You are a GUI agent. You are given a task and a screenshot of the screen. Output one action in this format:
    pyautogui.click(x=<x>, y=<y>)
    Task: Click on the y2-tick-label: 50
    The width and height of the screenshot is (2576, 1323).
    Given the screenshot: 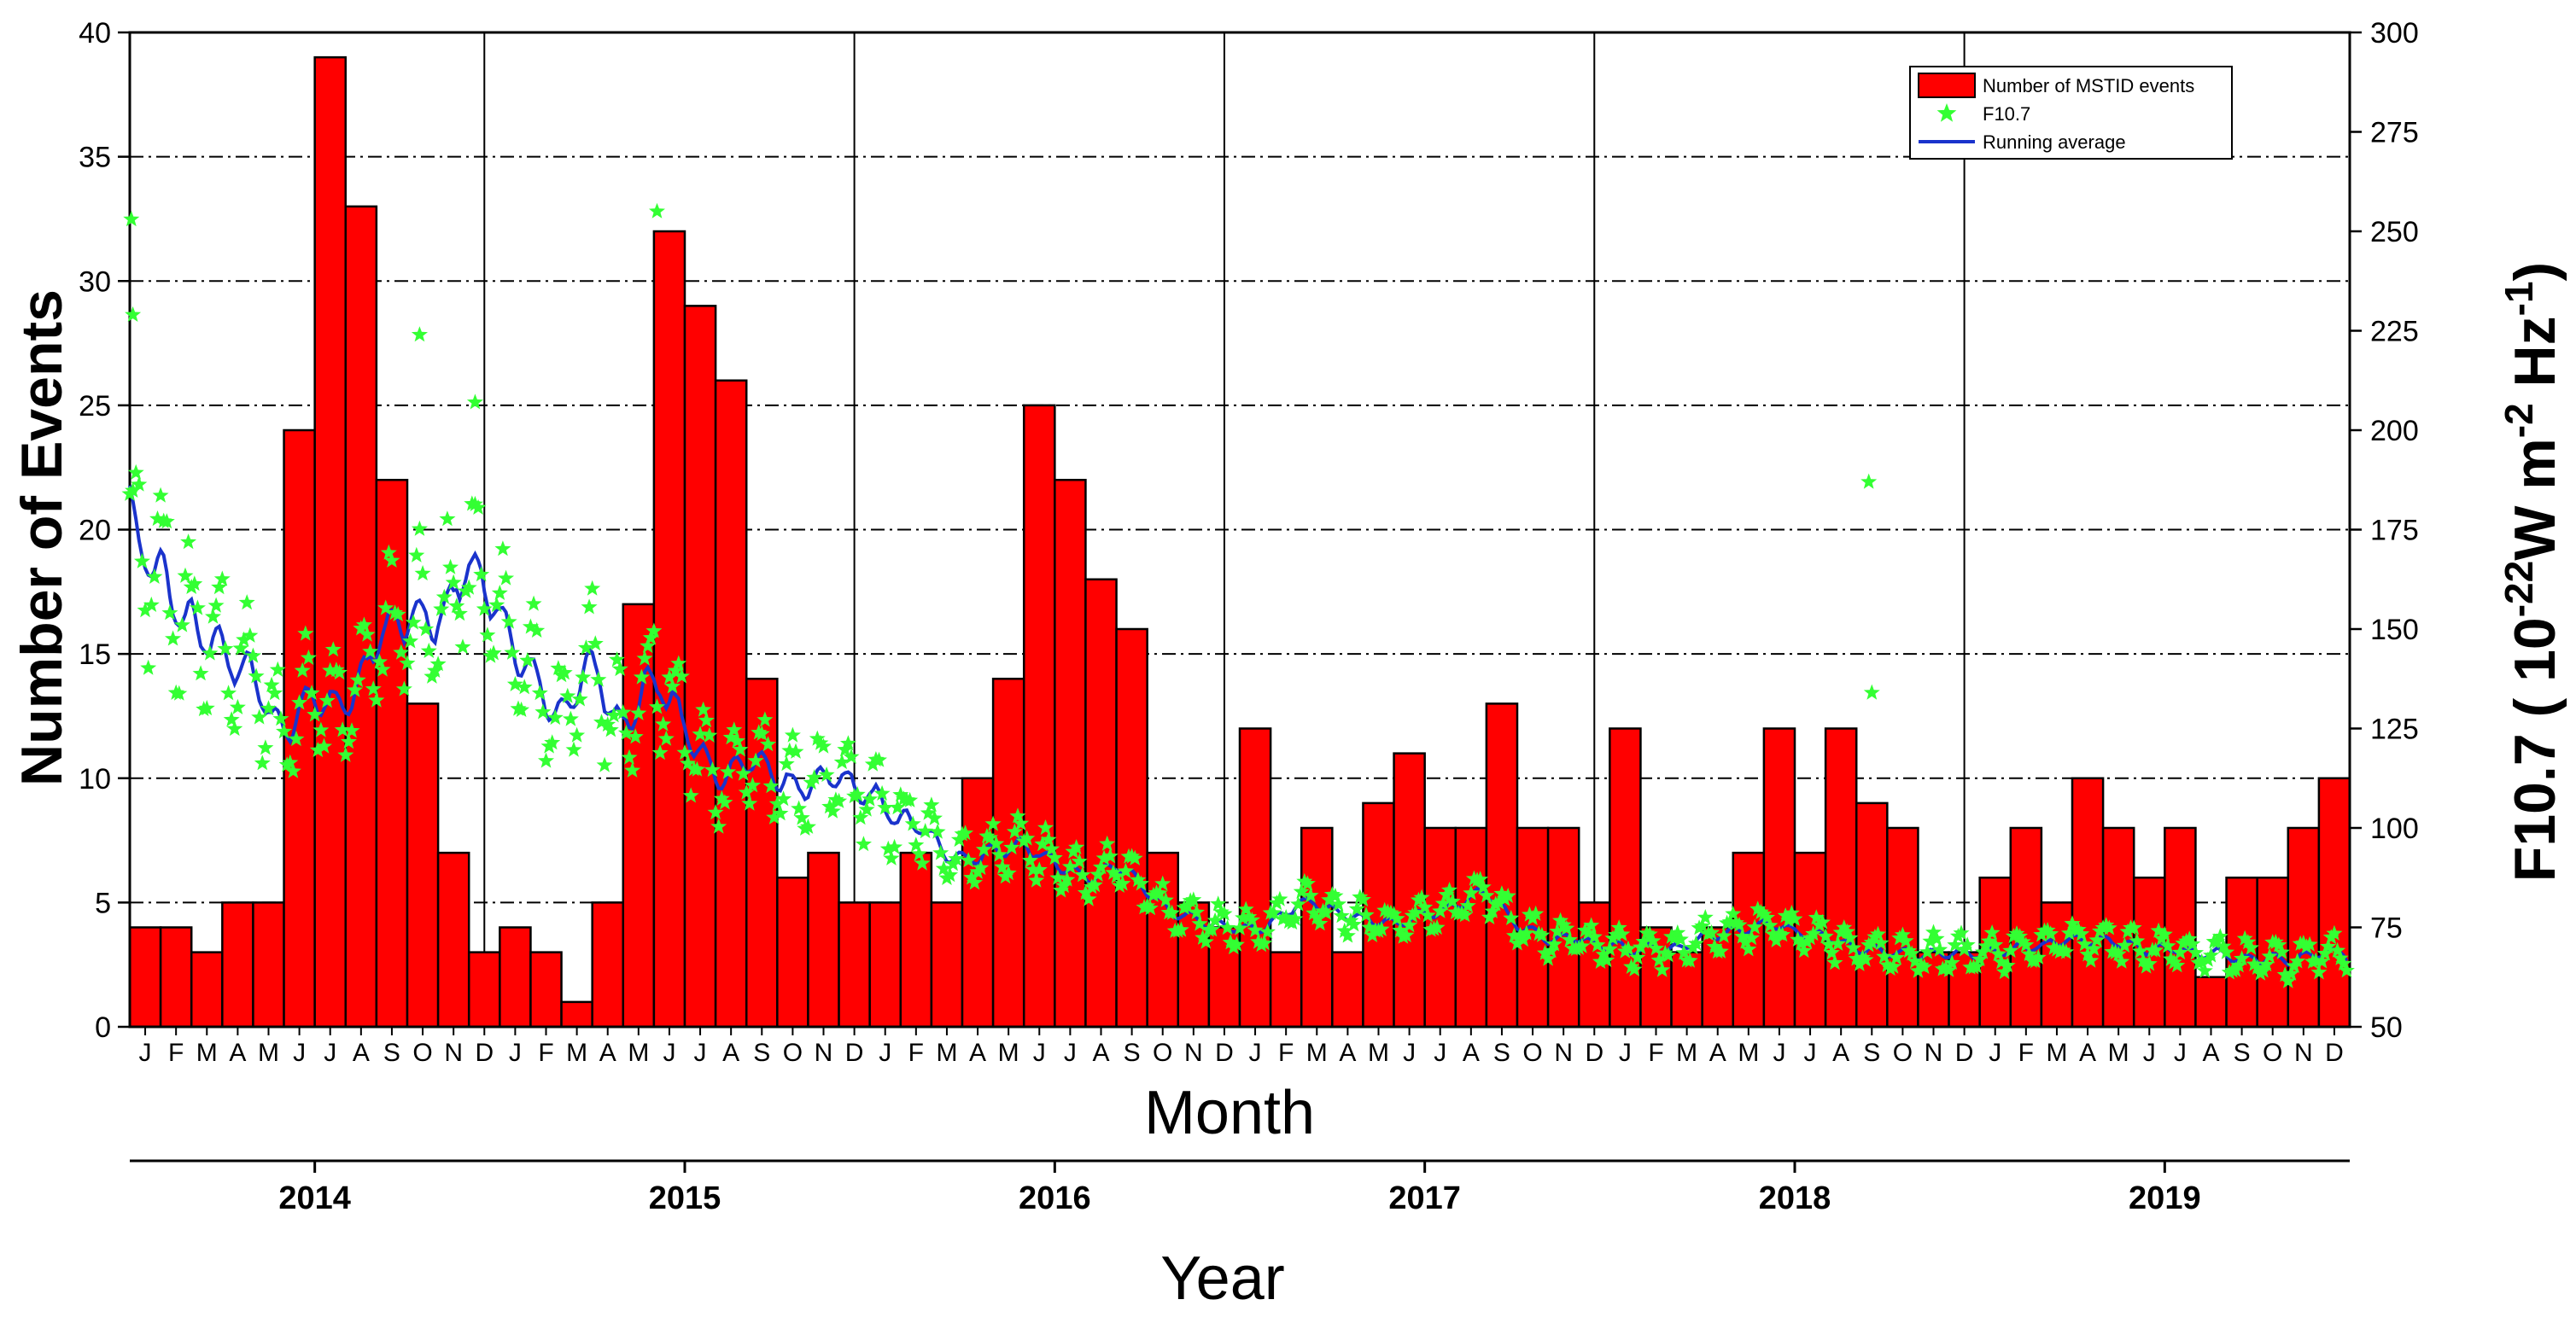 What is the action you would take?
    pyautogui.click(x=2386, y=1027)
    